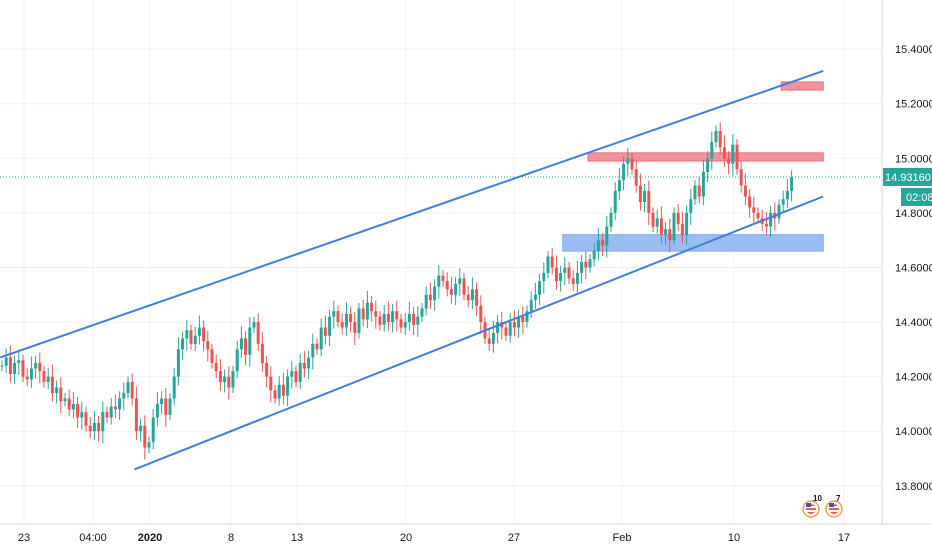  What do you see at coordinates (907, 262) in the screenshot?
I see `price-axis-background` at bounding box center [907, 262].